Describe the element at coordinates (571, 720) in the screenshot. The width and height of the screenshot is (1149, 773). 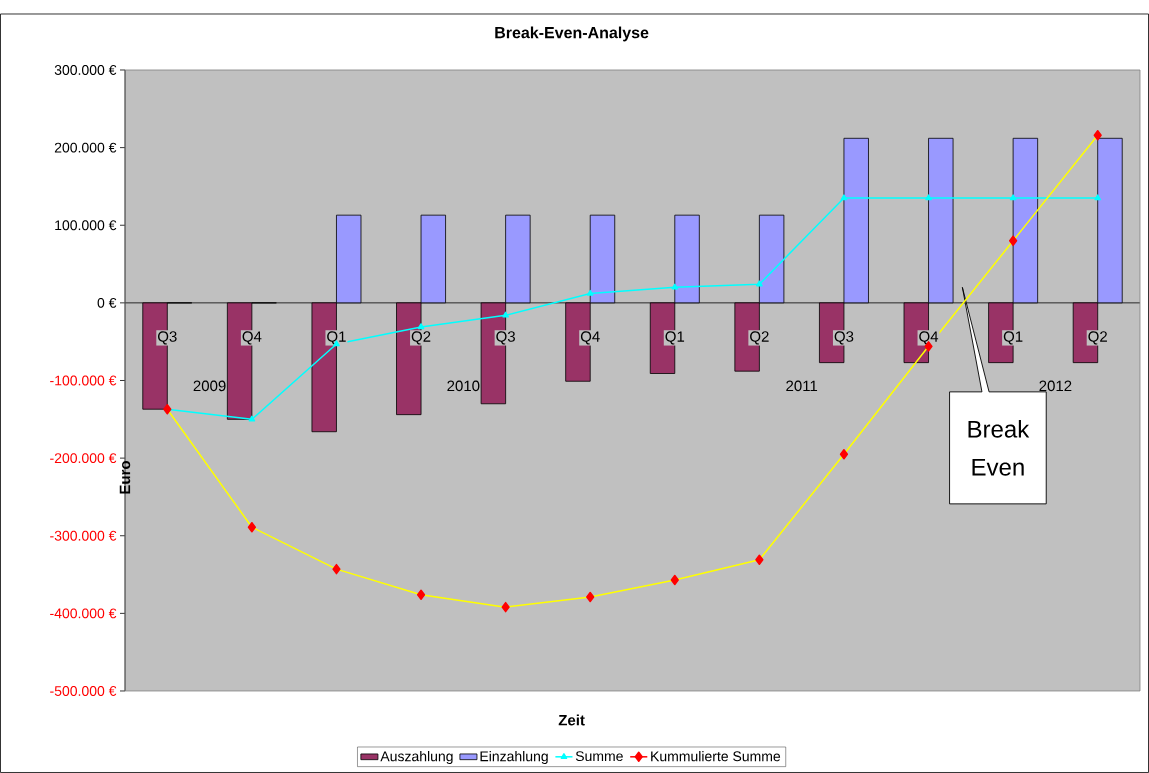
I see `x-axis-title: Zeit` at that location.